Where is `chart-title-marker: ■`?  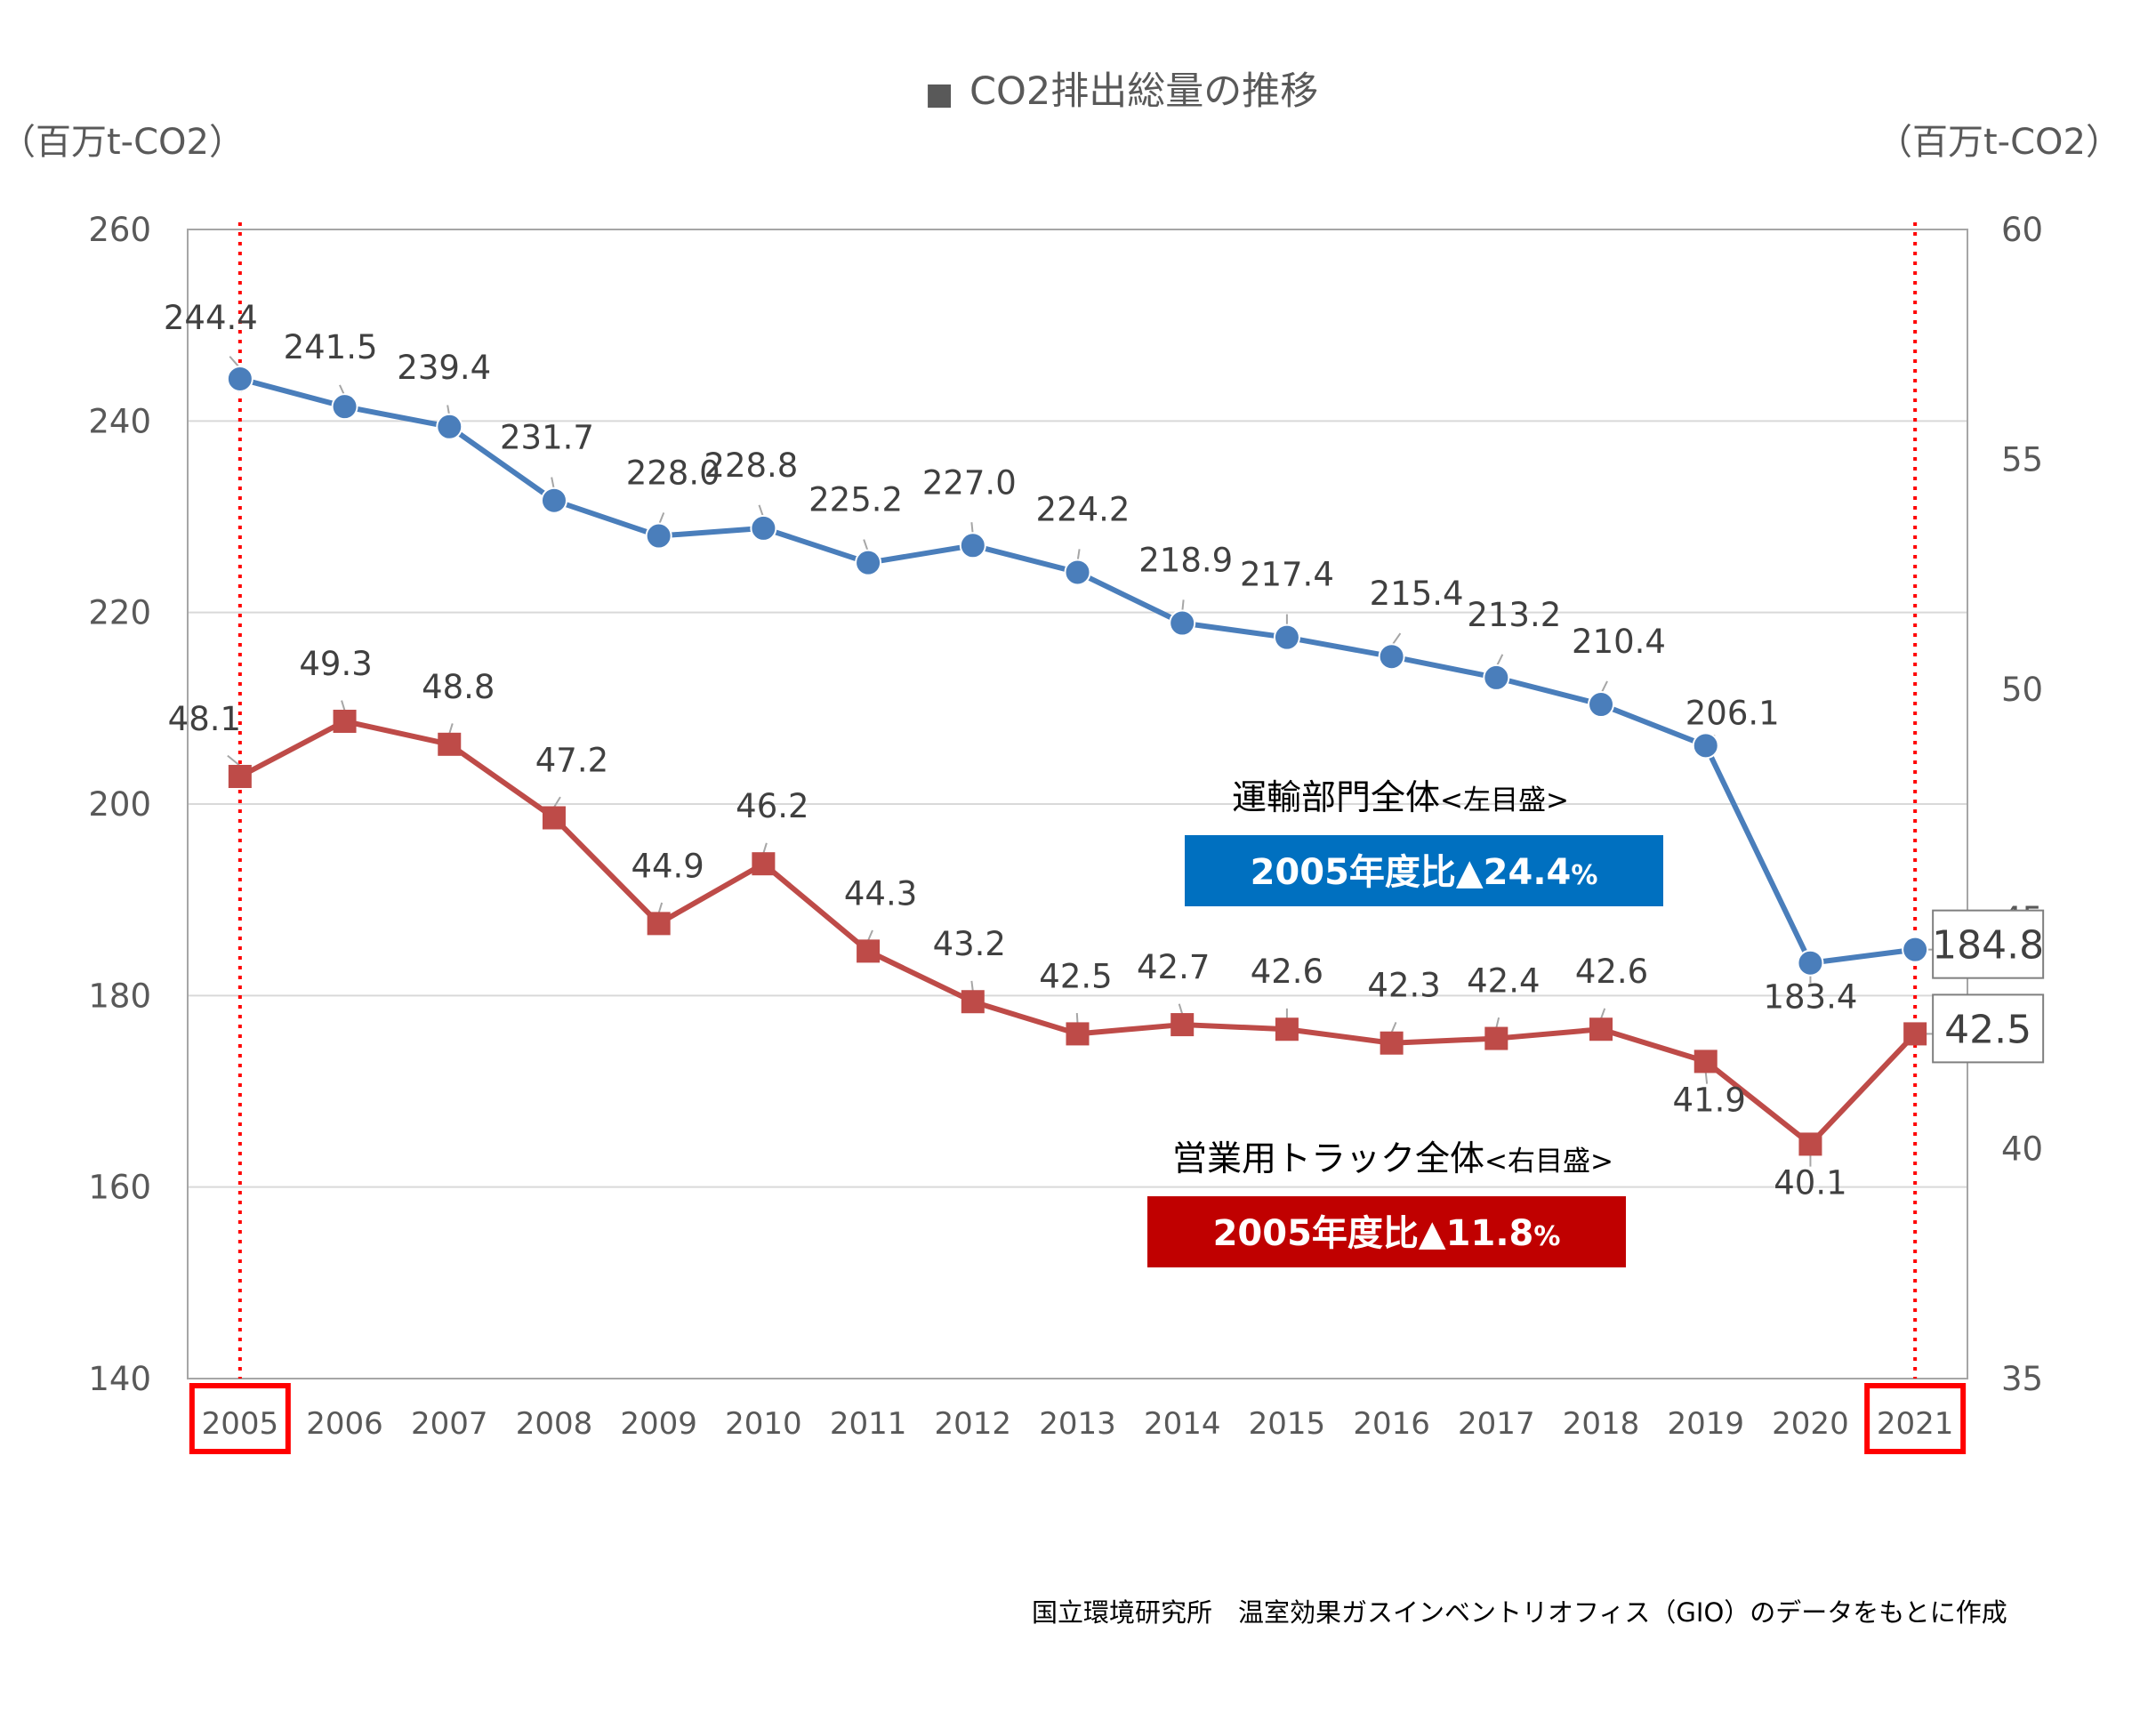
chart-title-marker: ■ is located at coordinates (939, 94).